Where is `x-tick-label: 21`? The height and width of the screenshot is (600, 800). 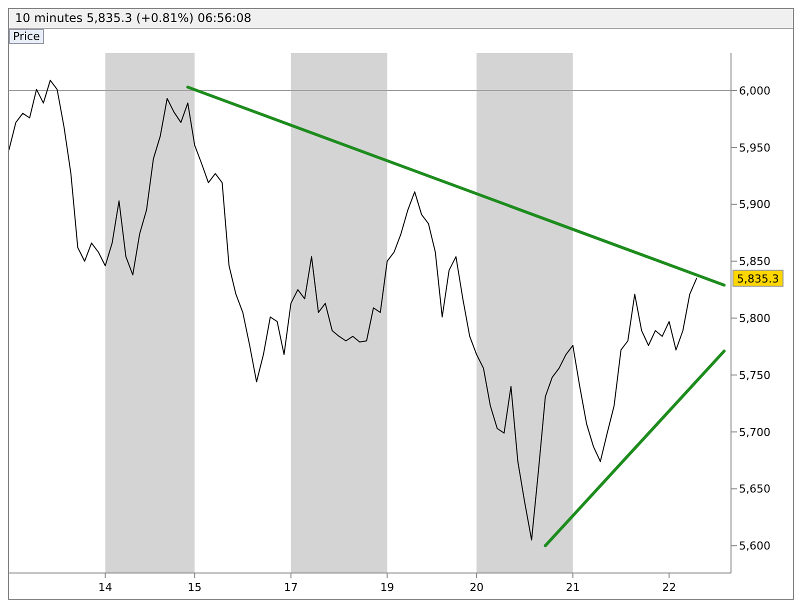 x-tick-label: 21 is located at coordinates (573, 587).